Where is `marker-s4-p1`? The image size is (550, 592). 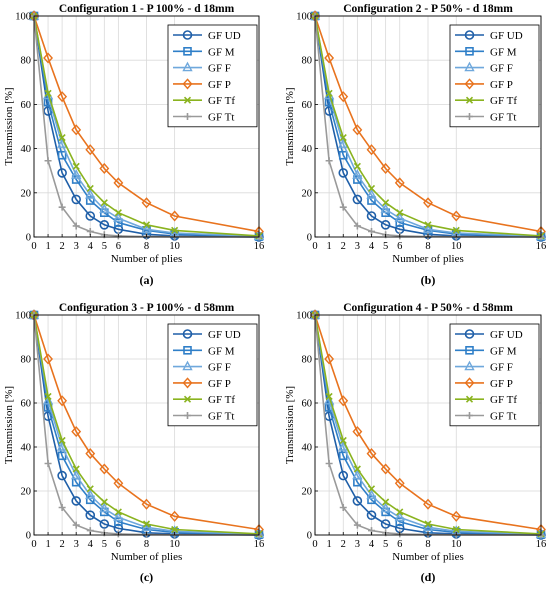 marker-s4-p1 is located at coordinates (329, 93).